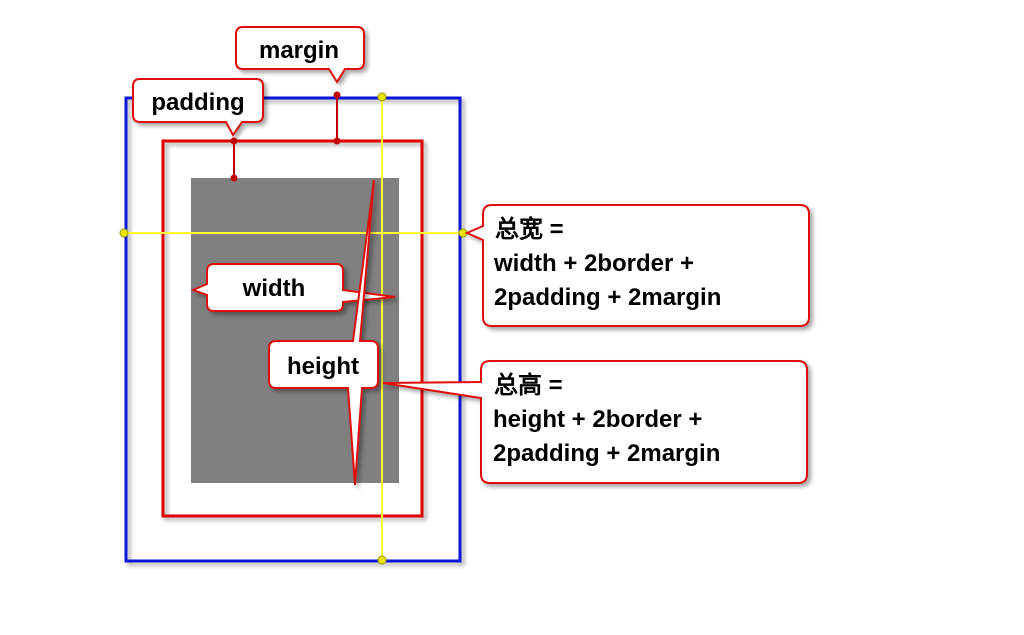 This screenshot has width=1024, height=635. I want to click on height-label: height, so click(323, 366).